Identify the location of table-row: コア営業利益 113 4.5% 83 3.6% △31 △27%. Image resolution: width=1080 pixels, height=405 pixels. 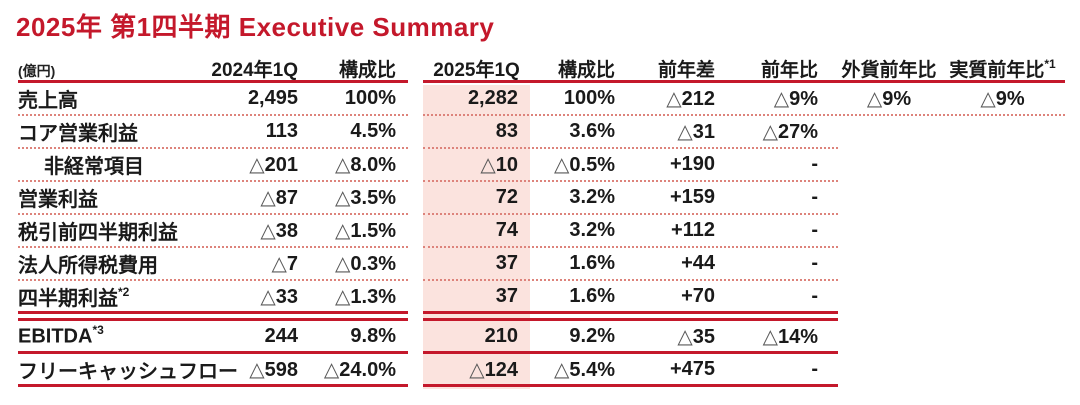
(541, 131).